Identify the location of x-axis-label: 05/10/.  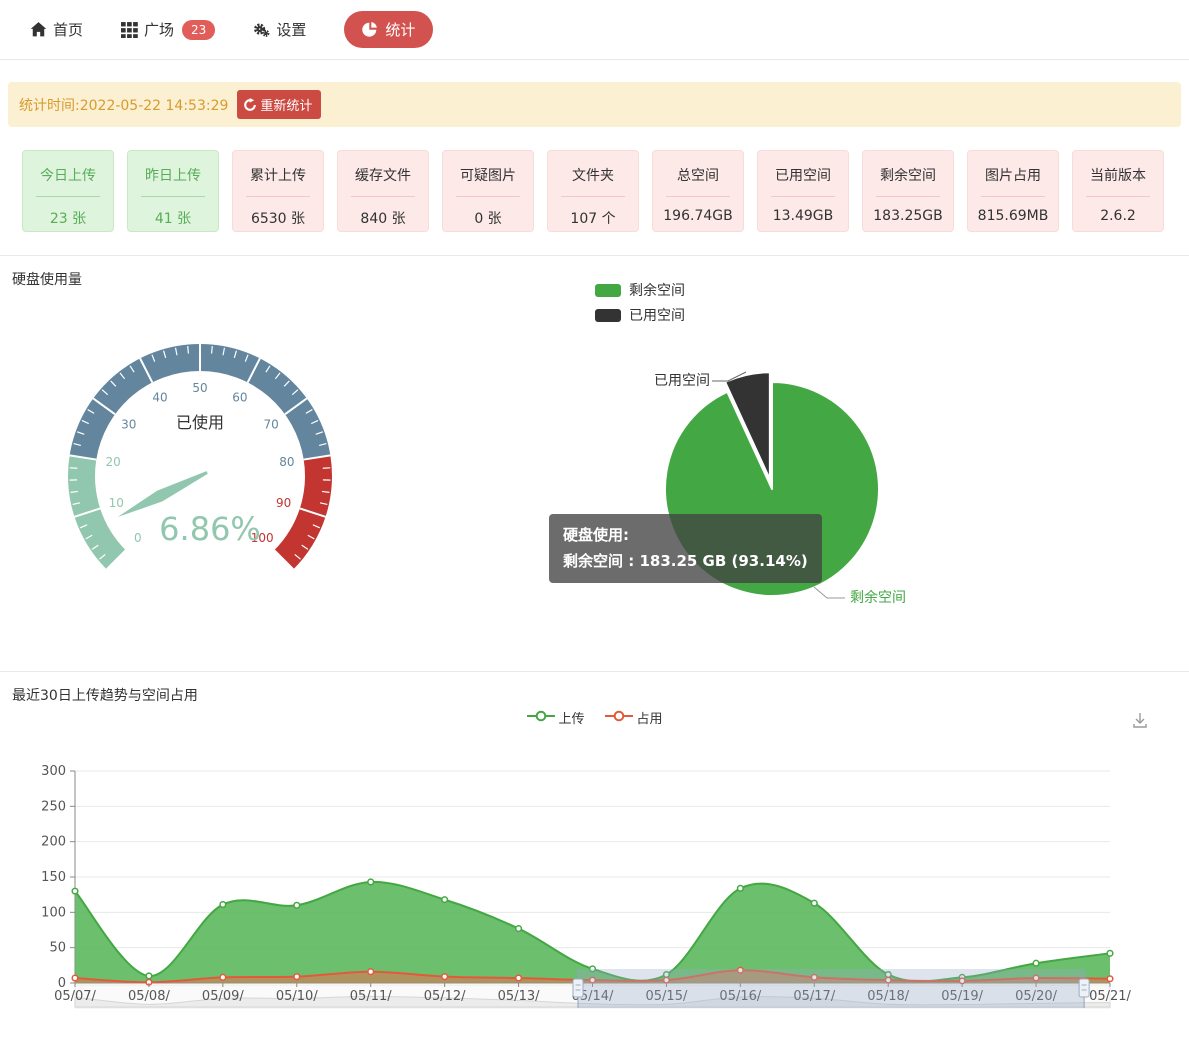
(297, 996).